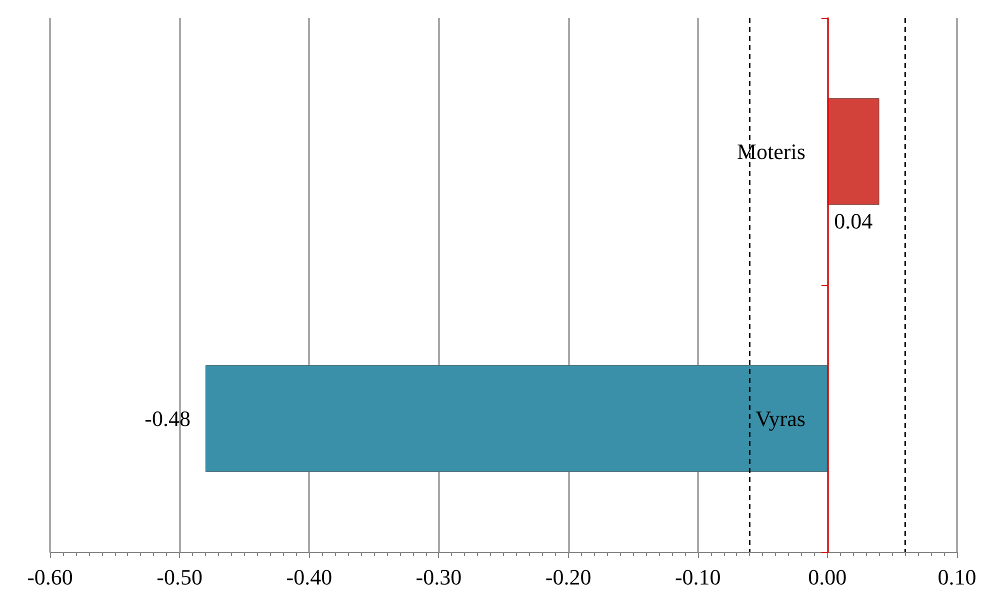  Describe the element at coordinates (697, 577) in the screenshot. I see `x-tick-label: -0.10` at that location.